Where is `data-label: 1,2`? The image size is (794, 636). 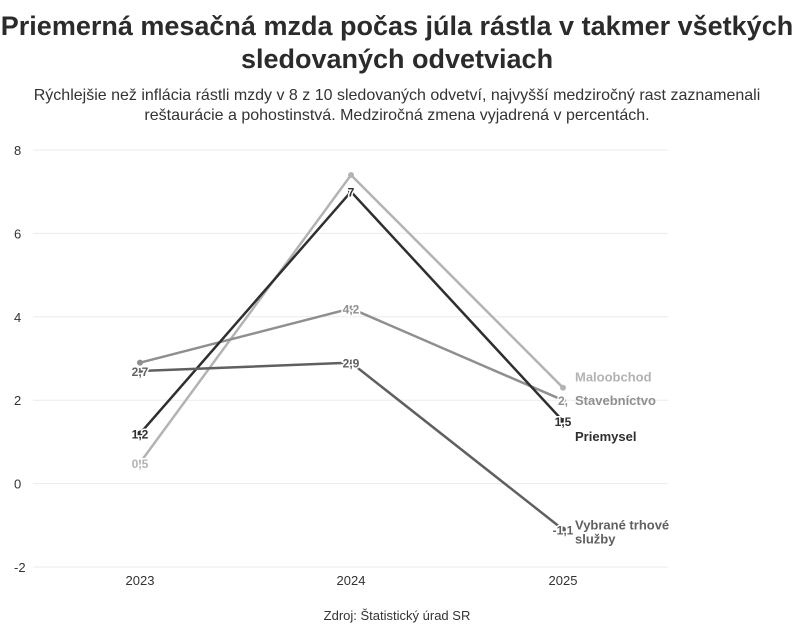 data-label: 1,2 is located at coordinates (140, 435).